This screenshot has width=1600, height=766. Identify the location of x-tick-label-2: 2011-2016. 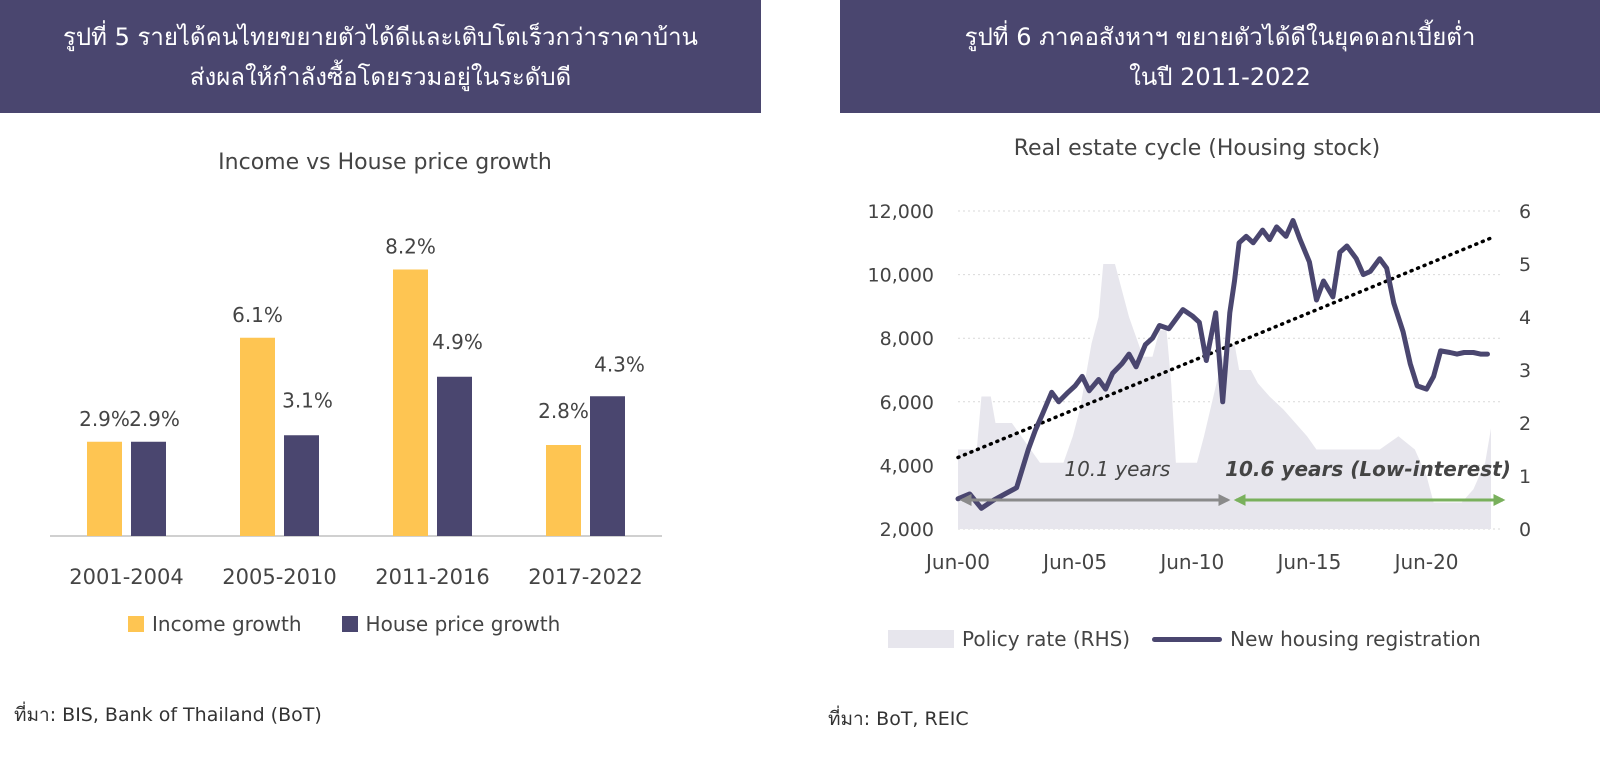
(432, 577).